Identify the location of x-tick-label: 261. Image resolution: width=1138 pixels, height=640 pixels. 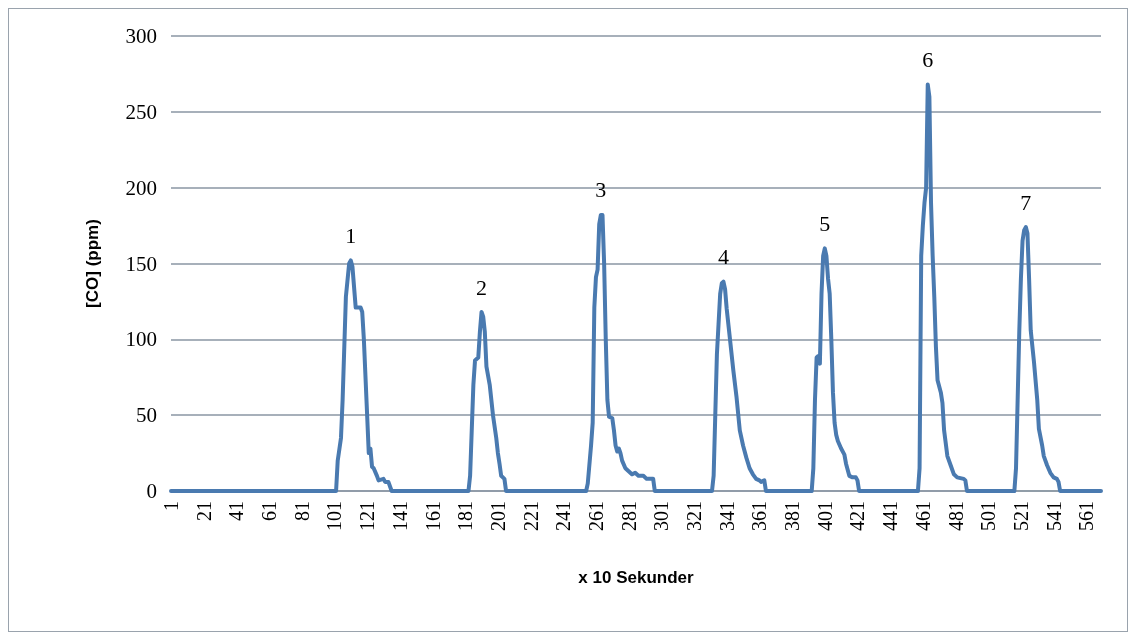
(595, 516).